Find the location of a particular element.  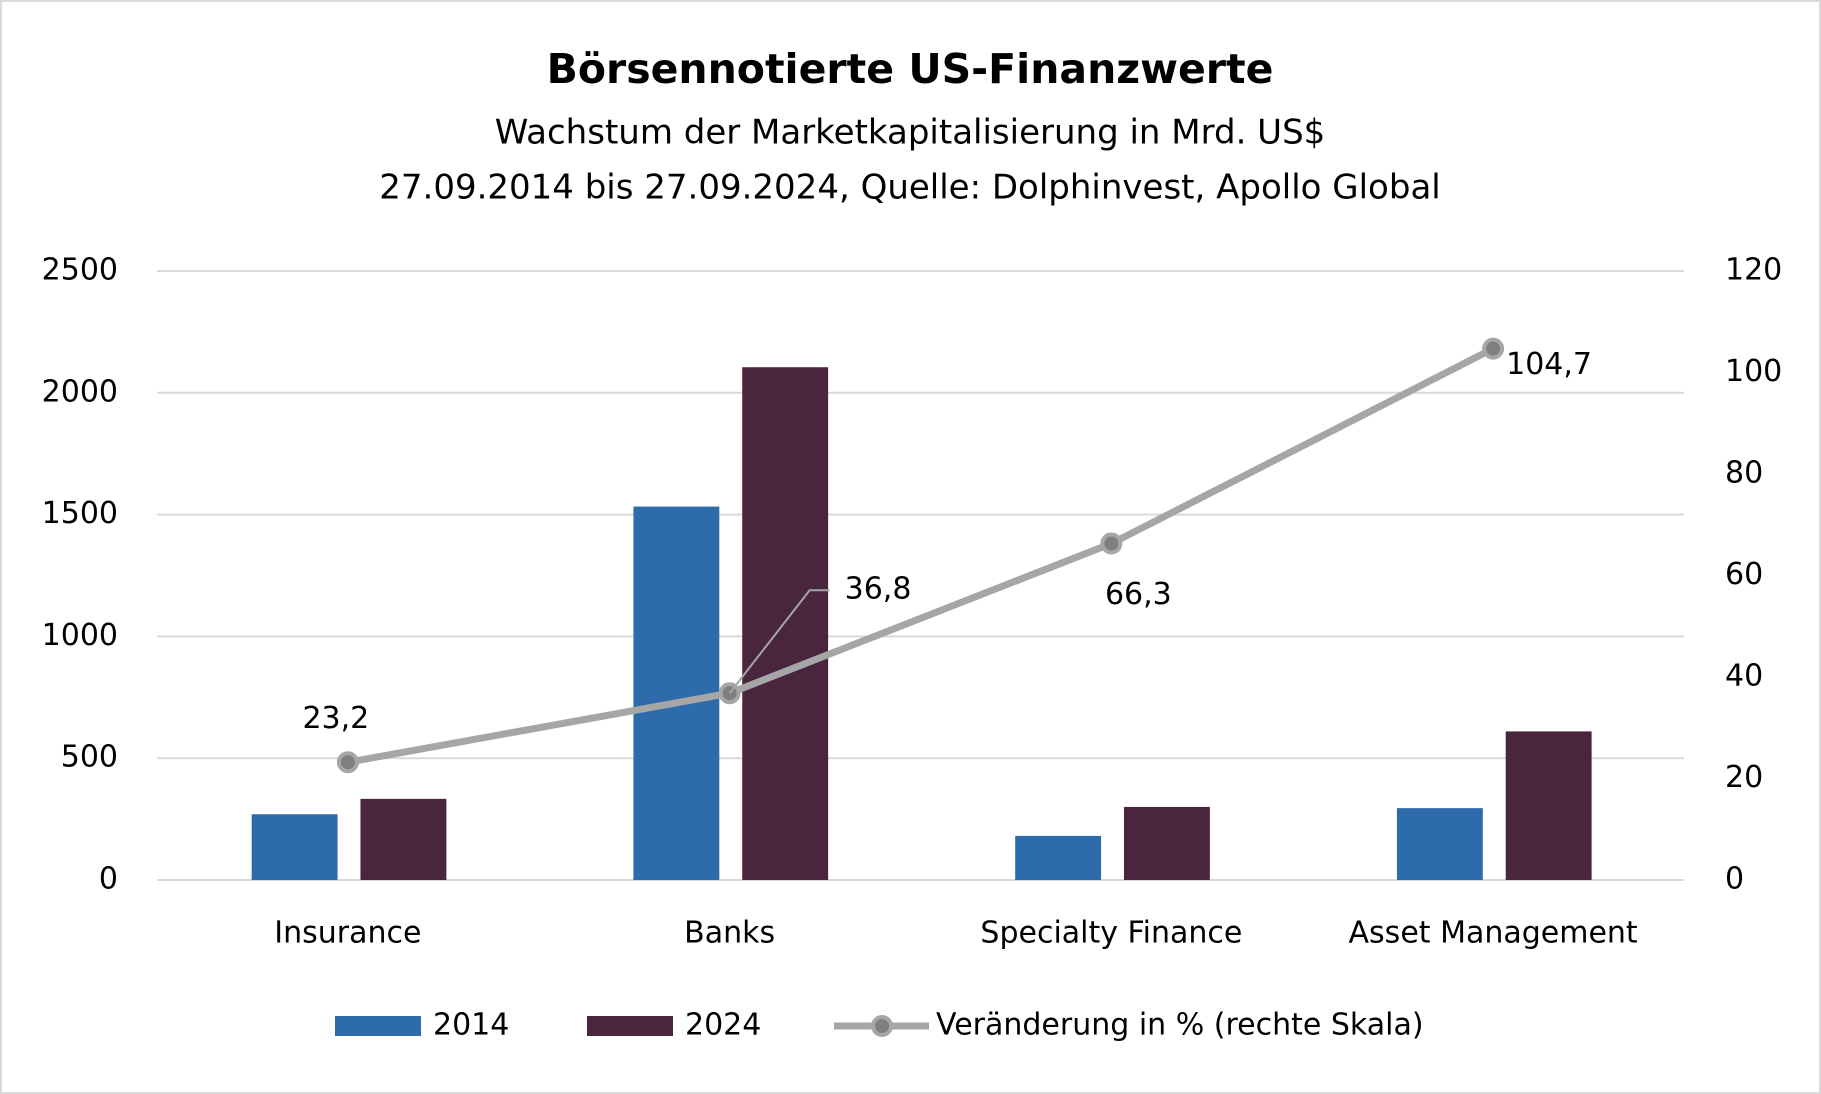

y-tick-label: 500 is located at coordinates (89, 757).